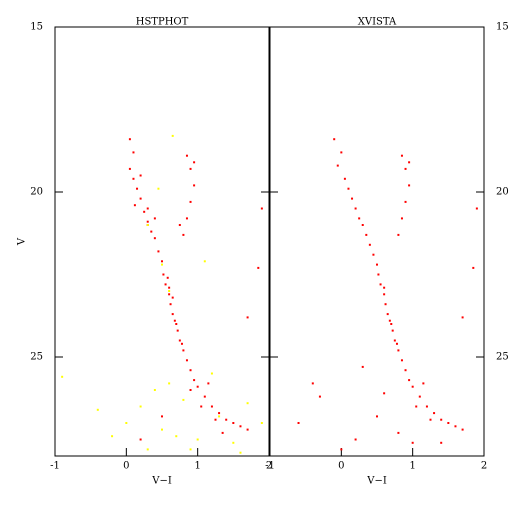 Image resolution: width=512 pixels, height=512 pixels. What do you see at coordinates (36, 27) in the screenshot?
I see `y-tick-label: 15` at bounding box center [36, 27].